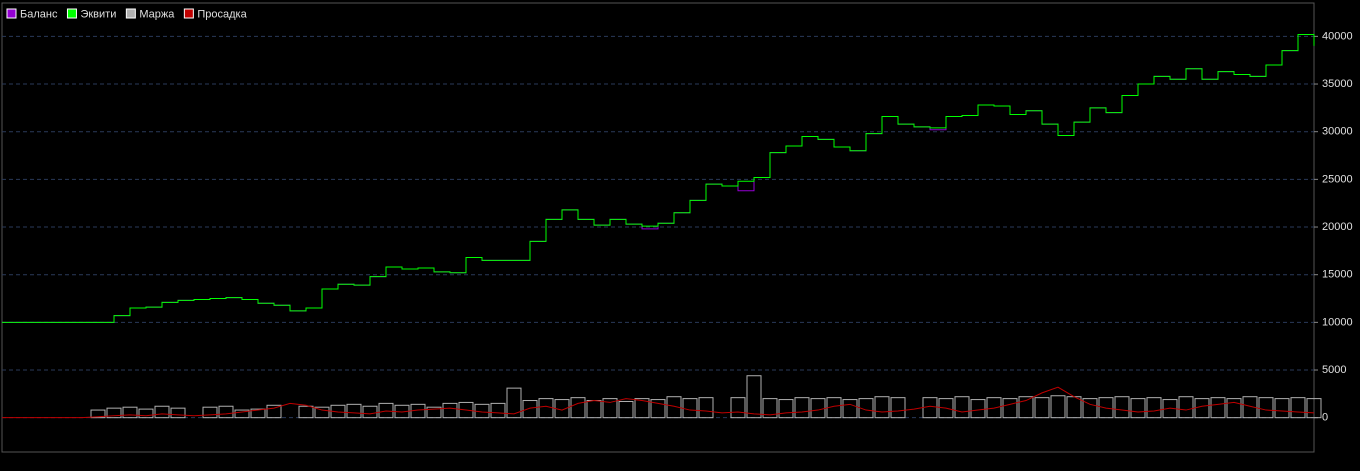  I want to click on series-line, so click(658, 402).